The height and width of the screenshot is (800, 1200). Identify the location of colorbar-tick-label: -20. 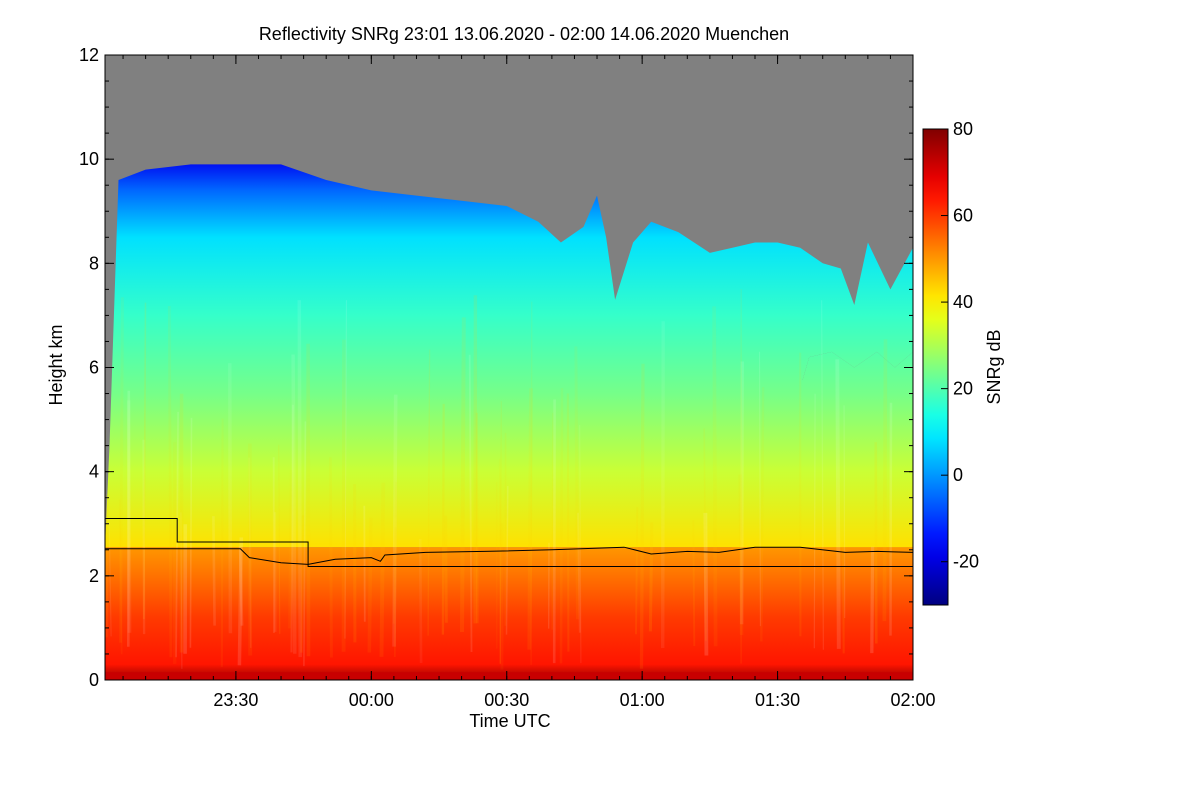
(966, 562).